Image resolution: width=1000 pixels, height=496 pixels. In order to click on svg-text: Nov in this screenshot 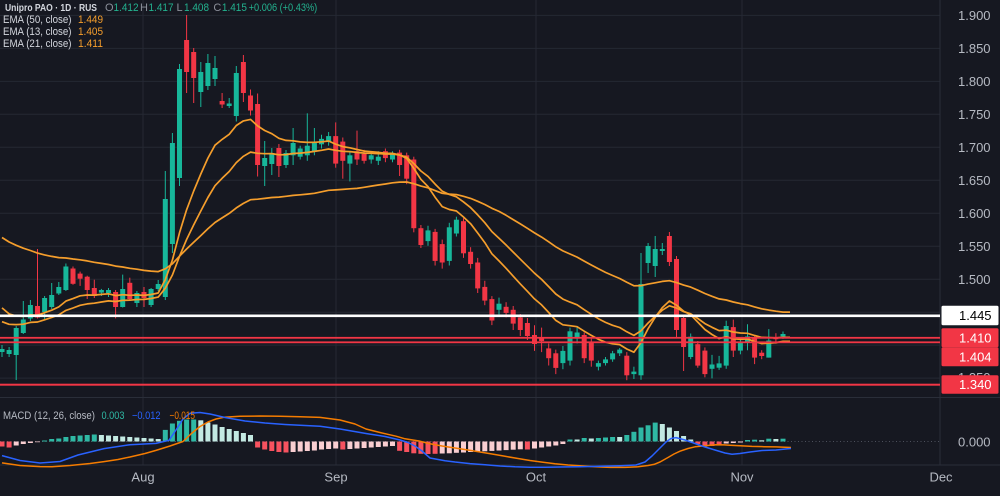, I will do `click(742, 477)`.